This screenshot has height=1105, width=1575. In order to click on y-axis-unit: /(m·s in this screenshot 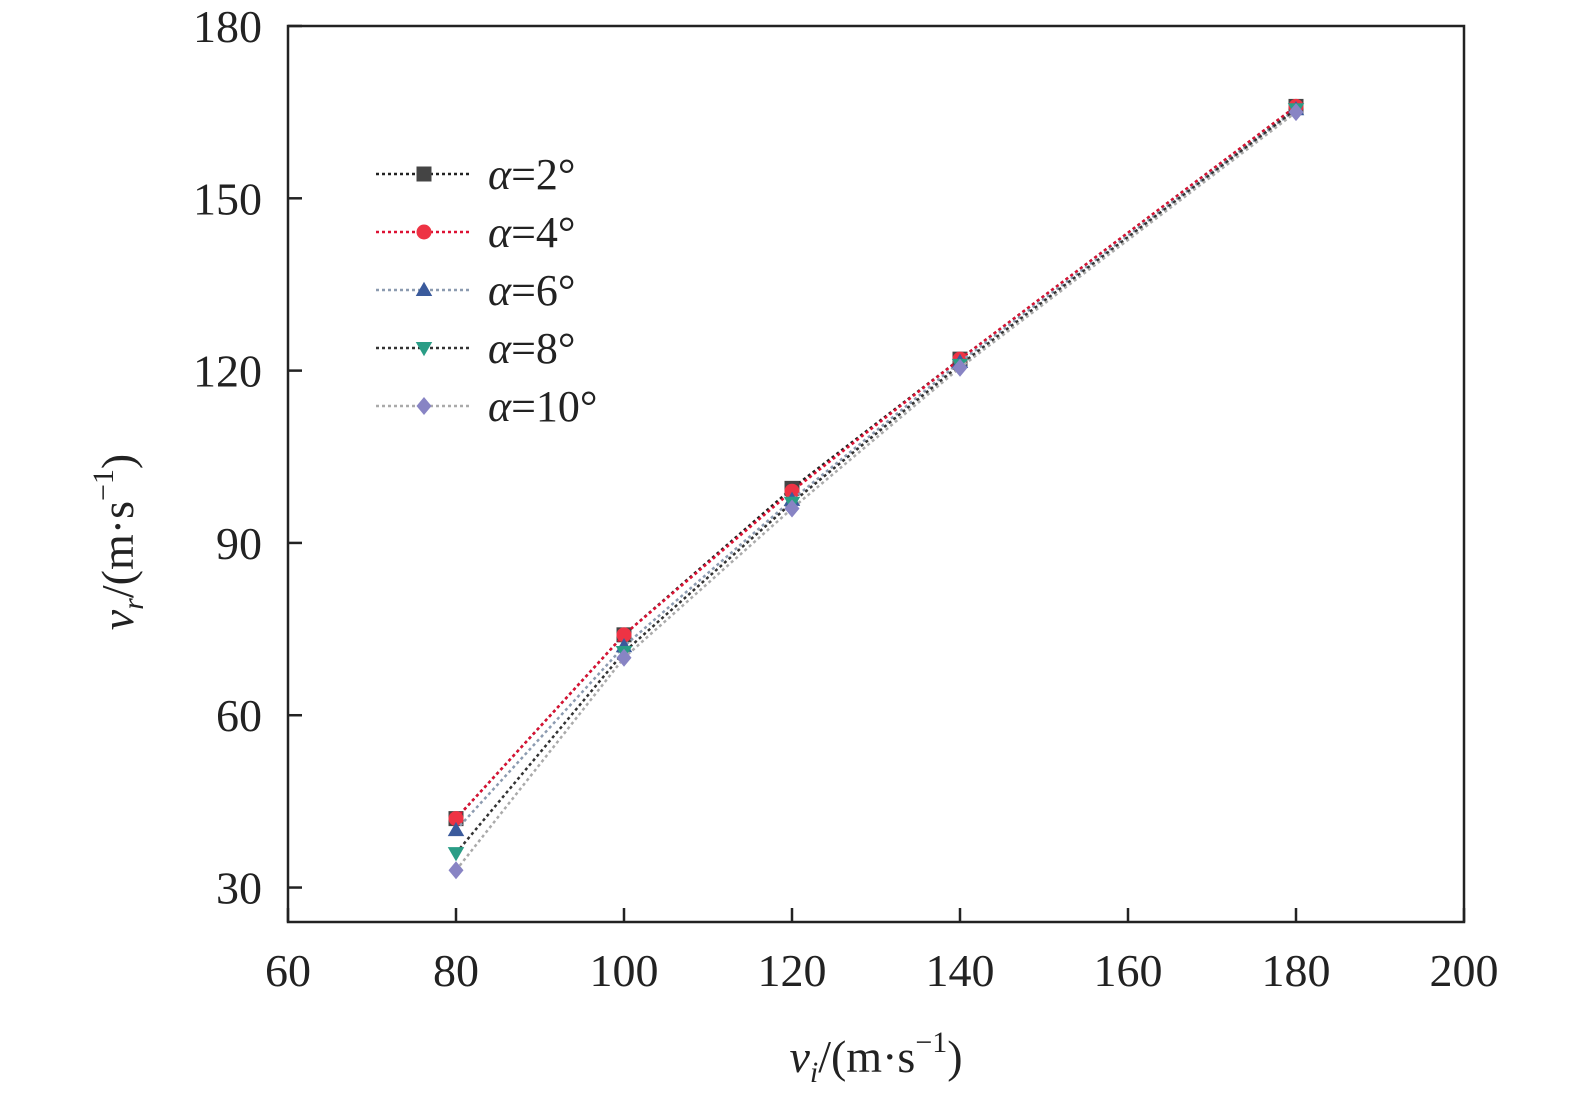, I will do `click(117, 549)`.